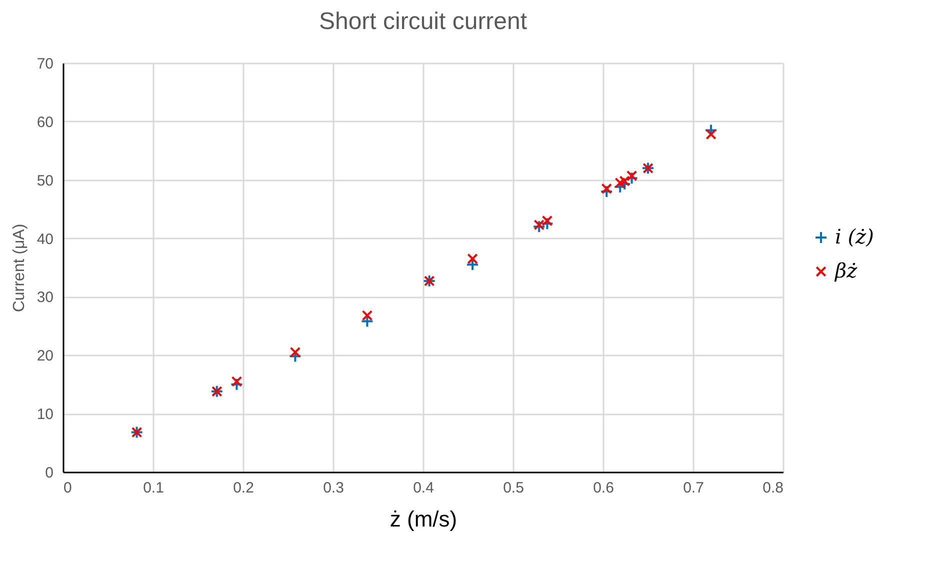  Describe the element at coordinates (68, 488) in the screenshot. I see `x-tick-label: 0` at that location.